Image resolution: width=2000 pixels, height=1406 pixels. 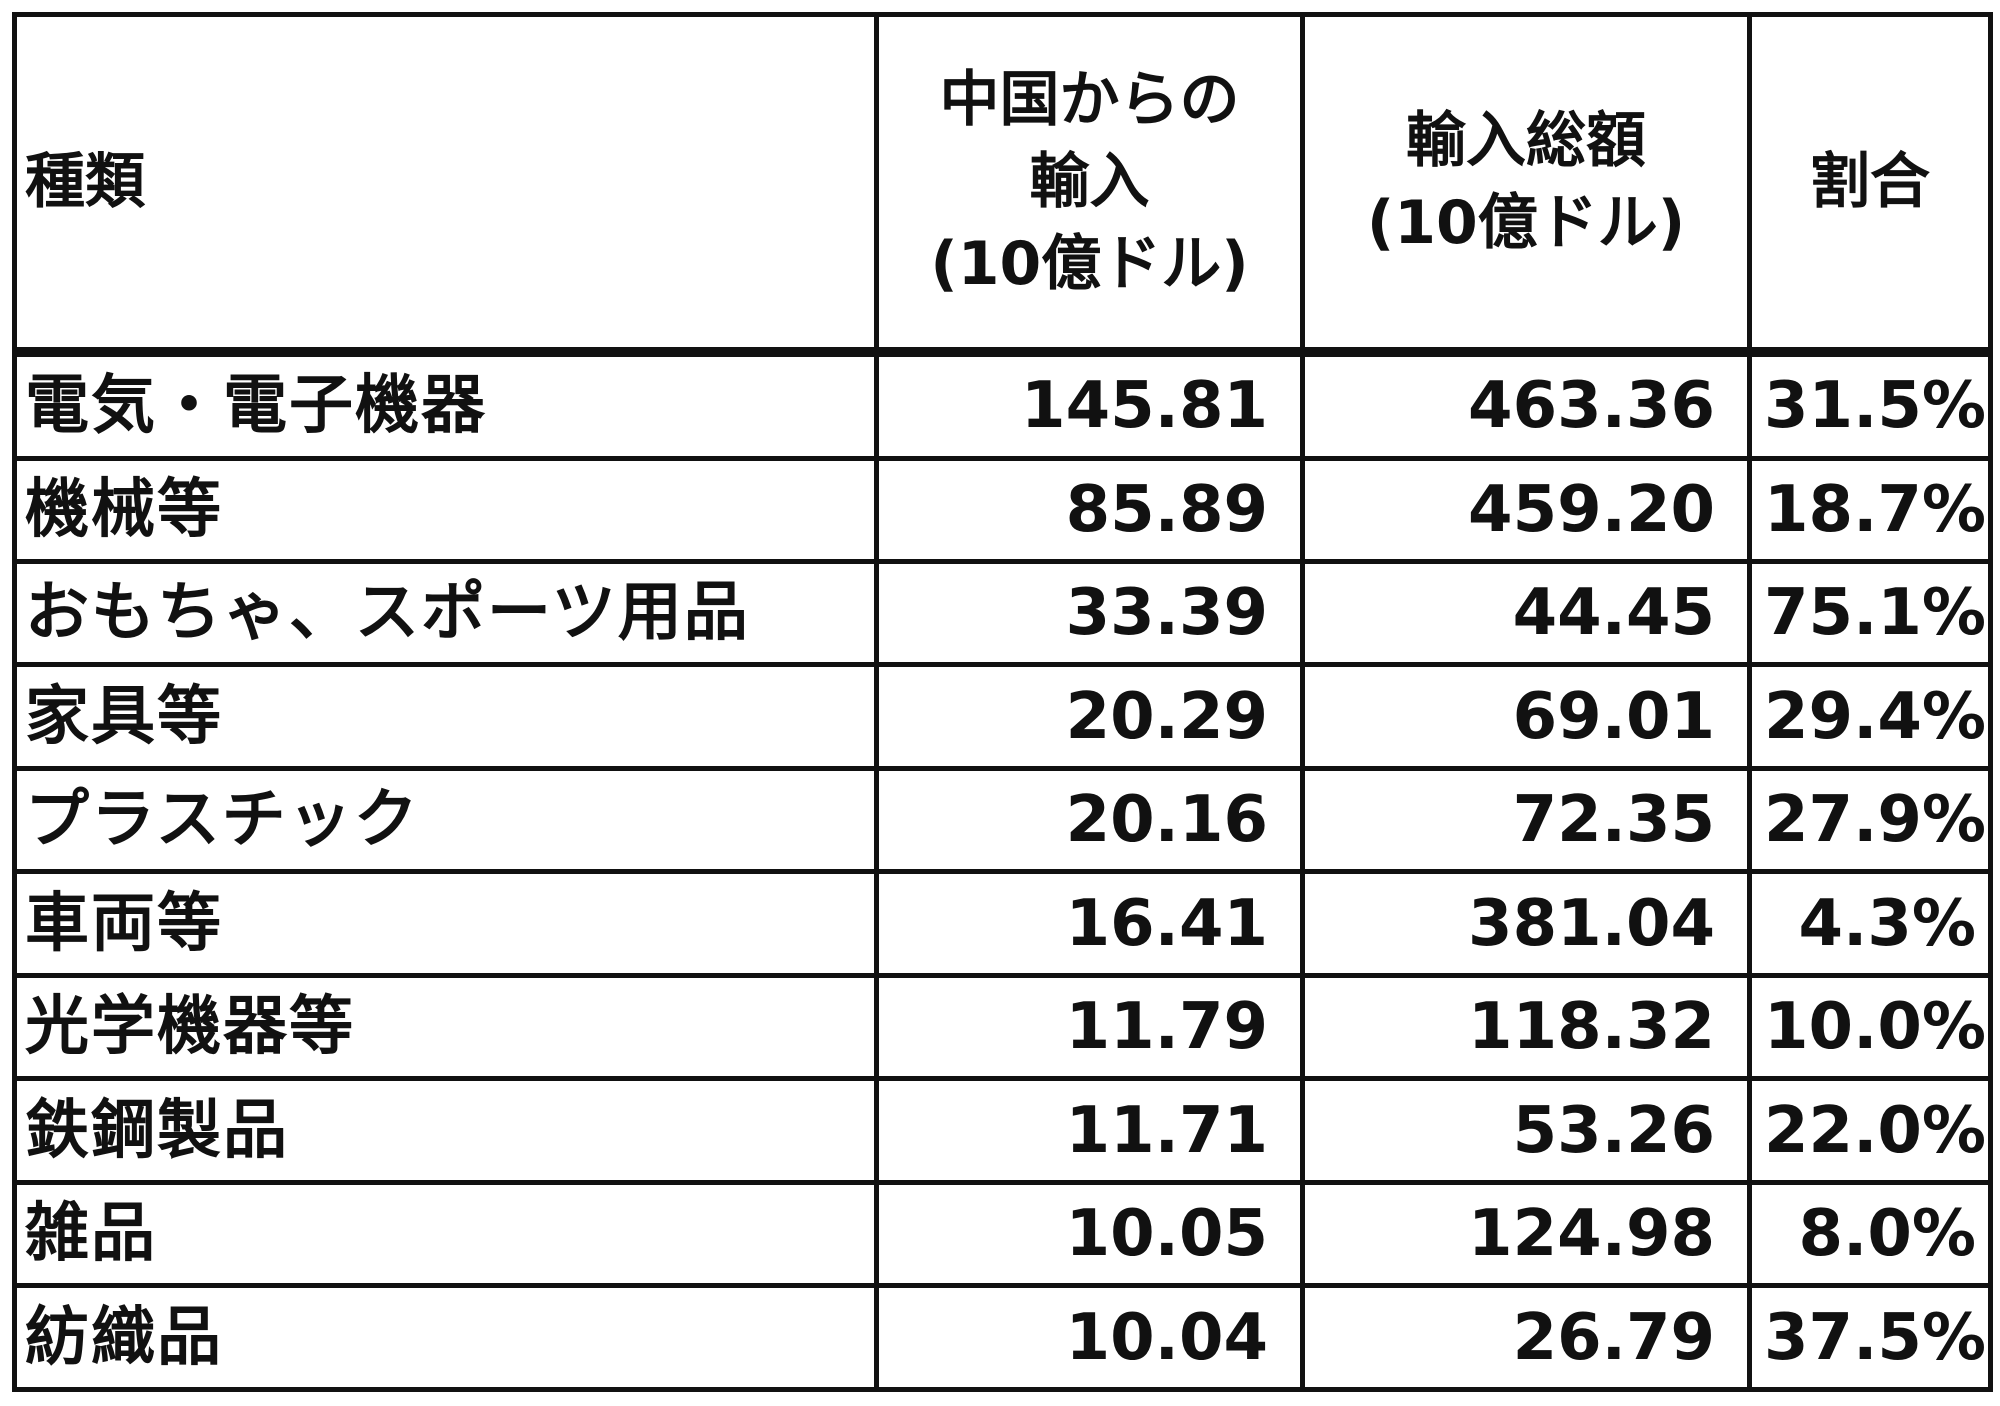 What do you see at coordinates (1870, 405) in the screenshot?
I see `cell-share: 31.5%` at bounding box center [1870, 405].